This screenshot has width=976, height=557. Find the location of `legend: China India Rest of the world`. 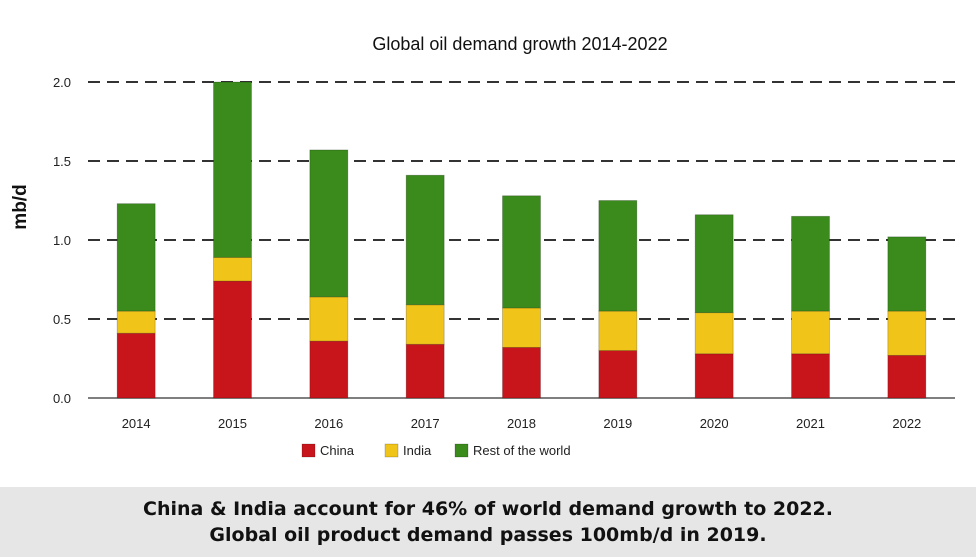

legend: China India Rest of the world is located at coordinates (436, 450).